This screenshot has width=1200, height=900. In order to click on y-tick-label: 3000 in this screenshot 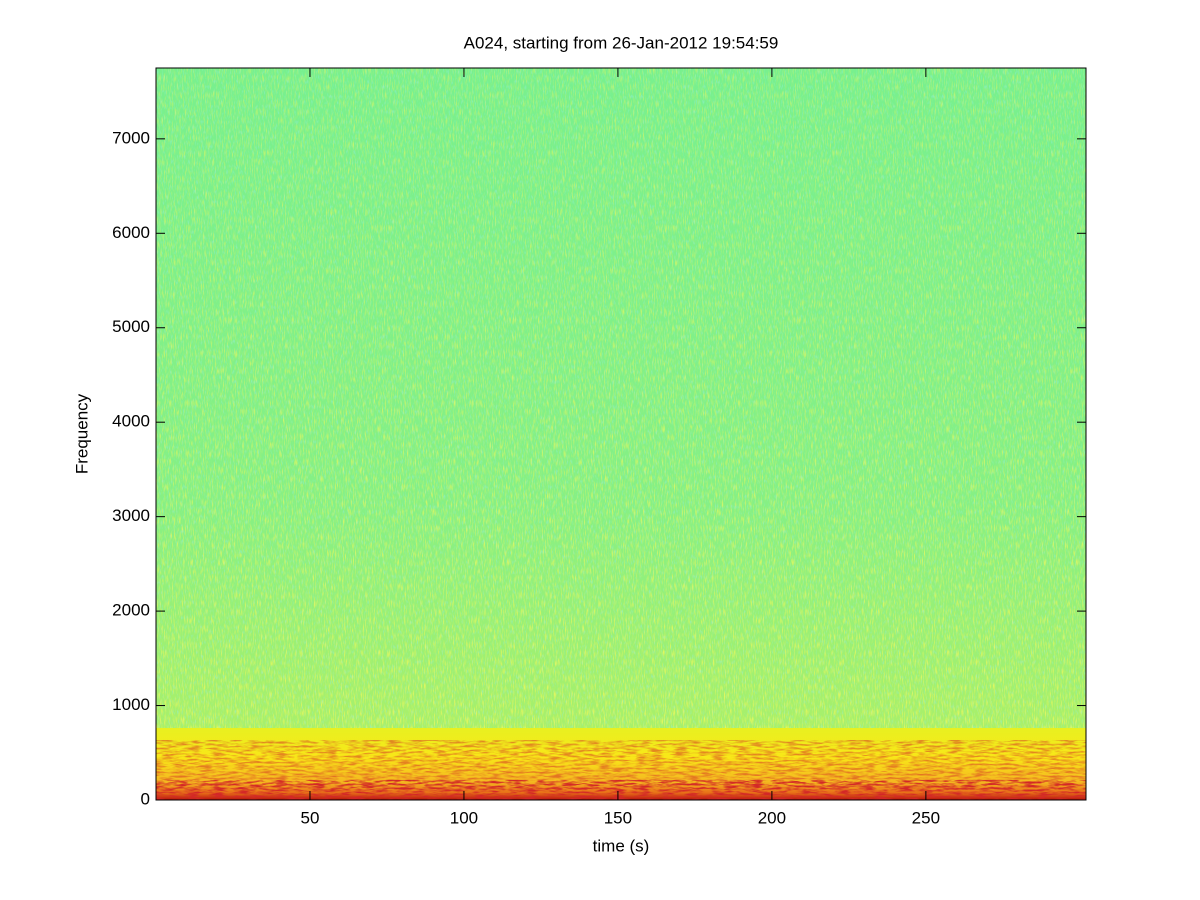, I will do `click(131, 515)`.